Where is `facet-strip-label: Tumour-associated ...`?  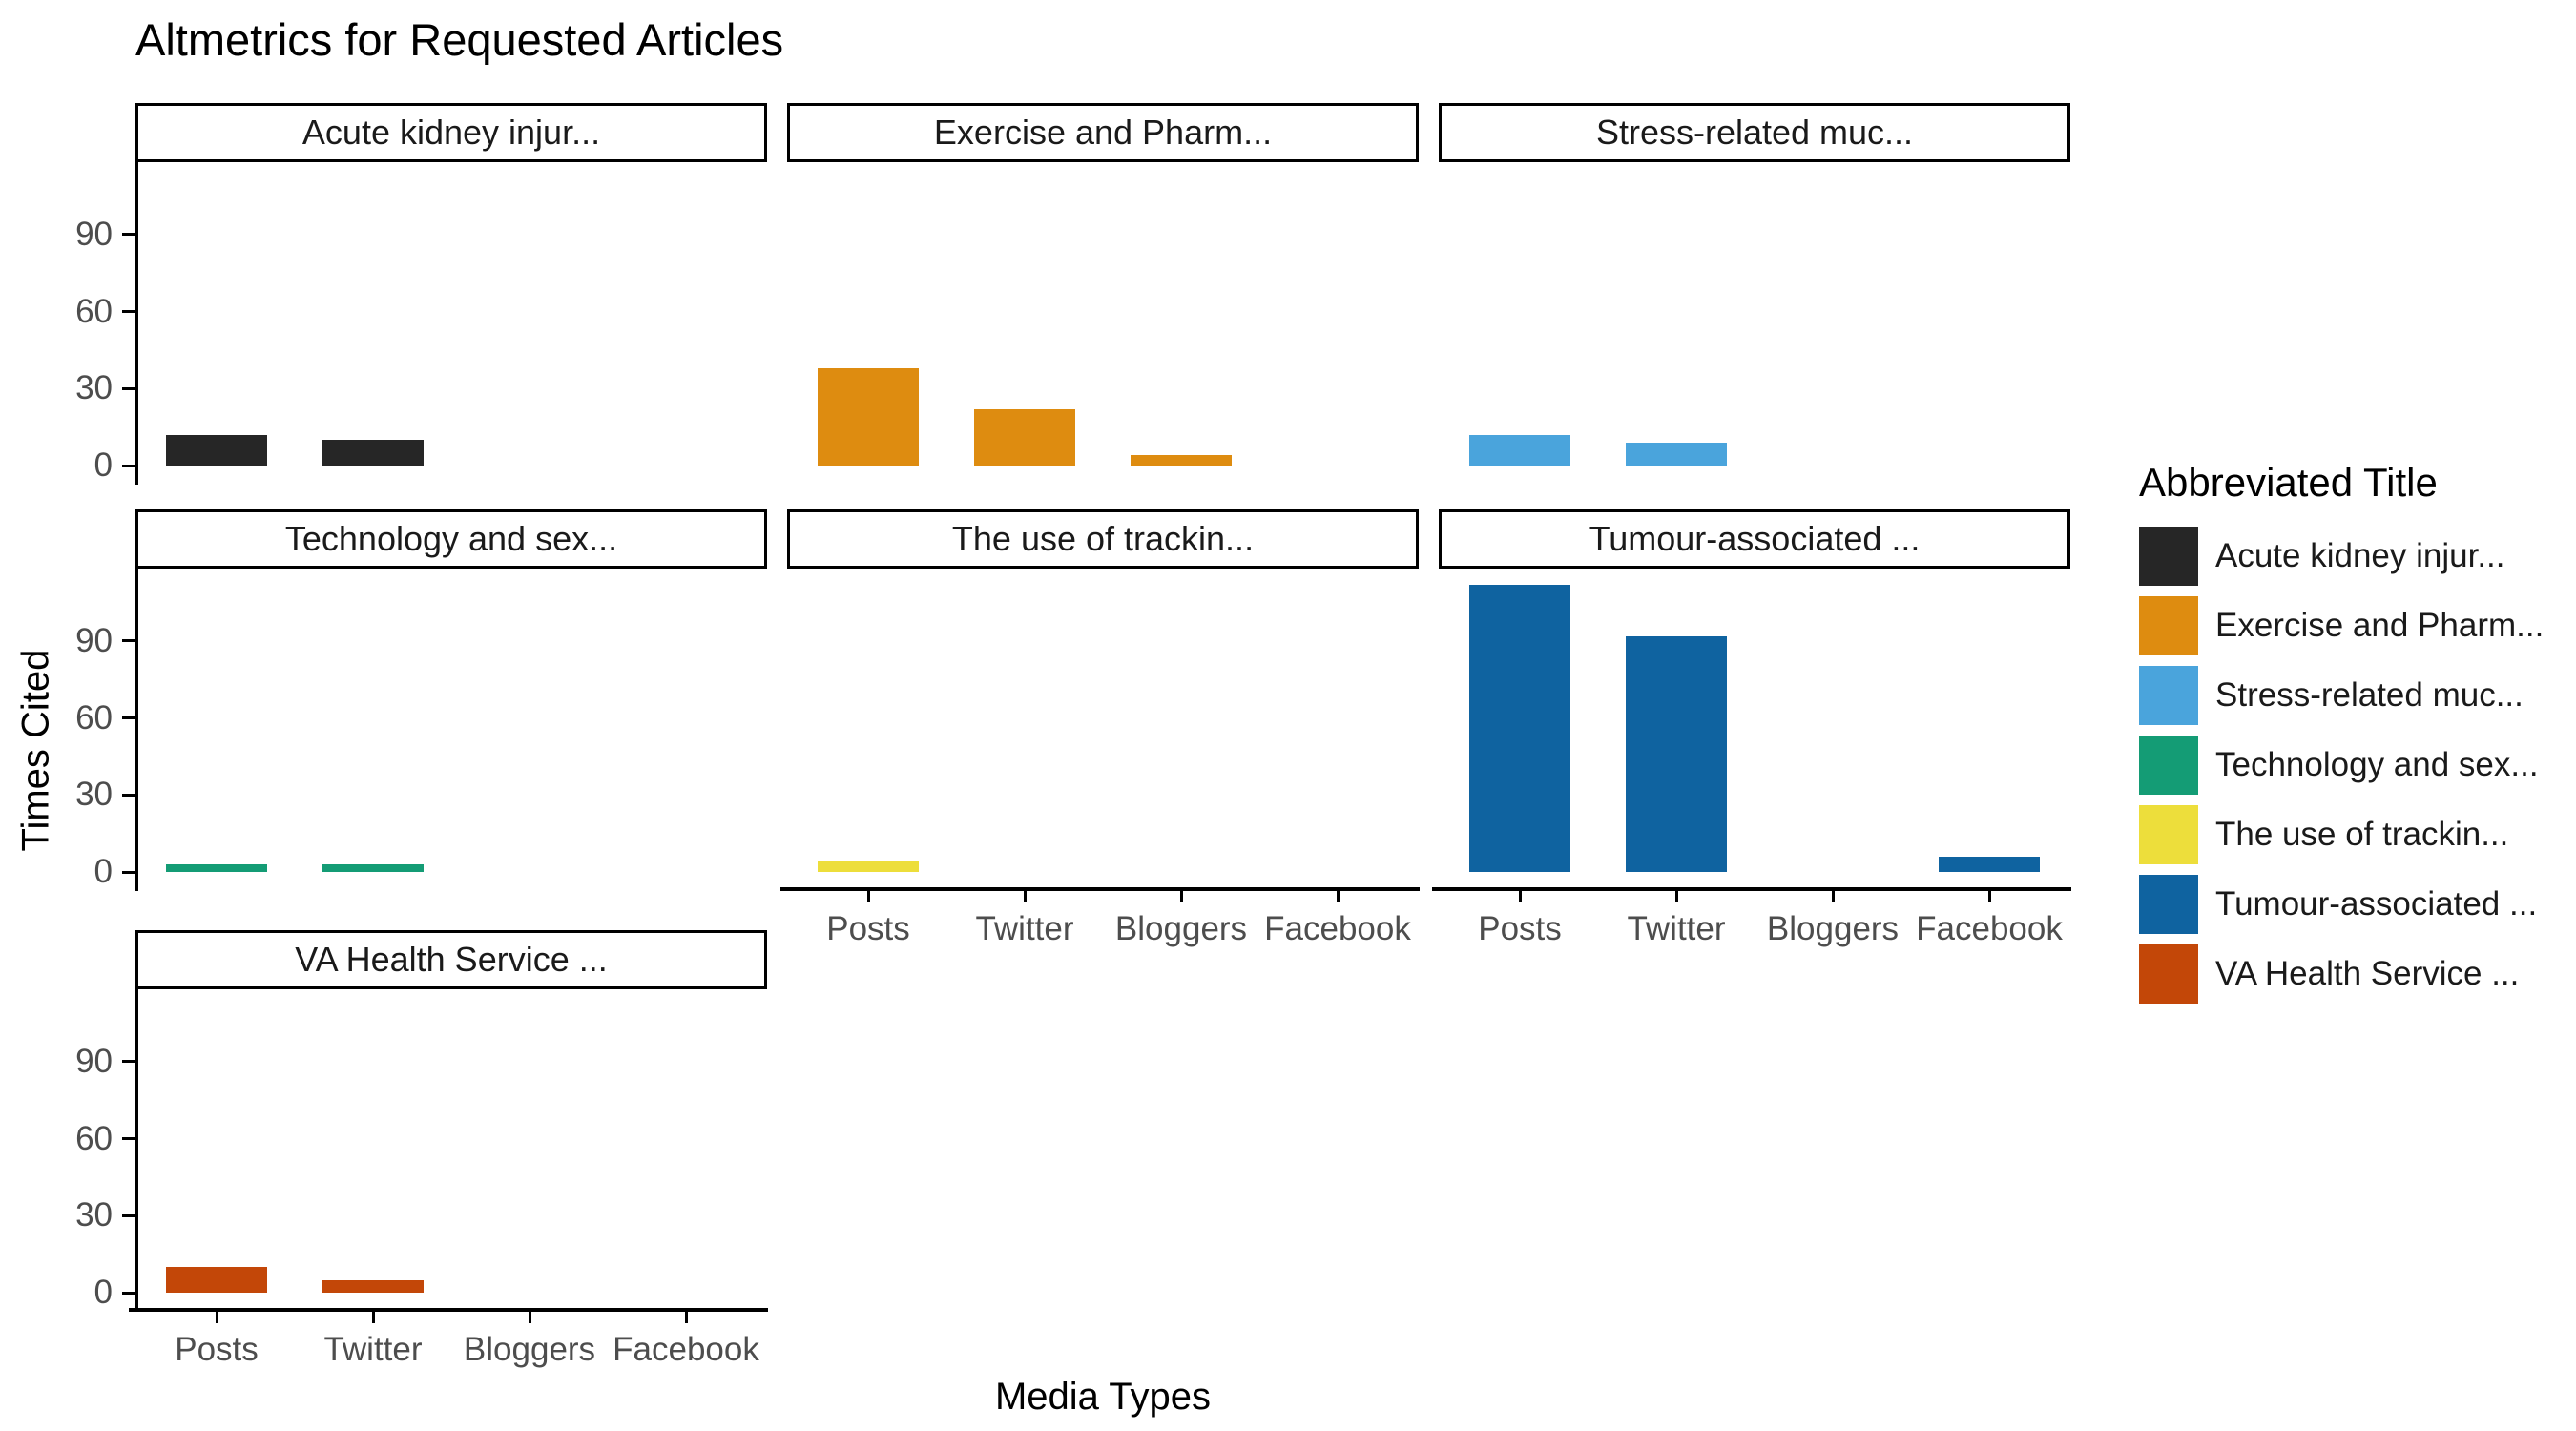 facet-strip-label: Tumour-associated ... is located at coordinates (1755, 538).